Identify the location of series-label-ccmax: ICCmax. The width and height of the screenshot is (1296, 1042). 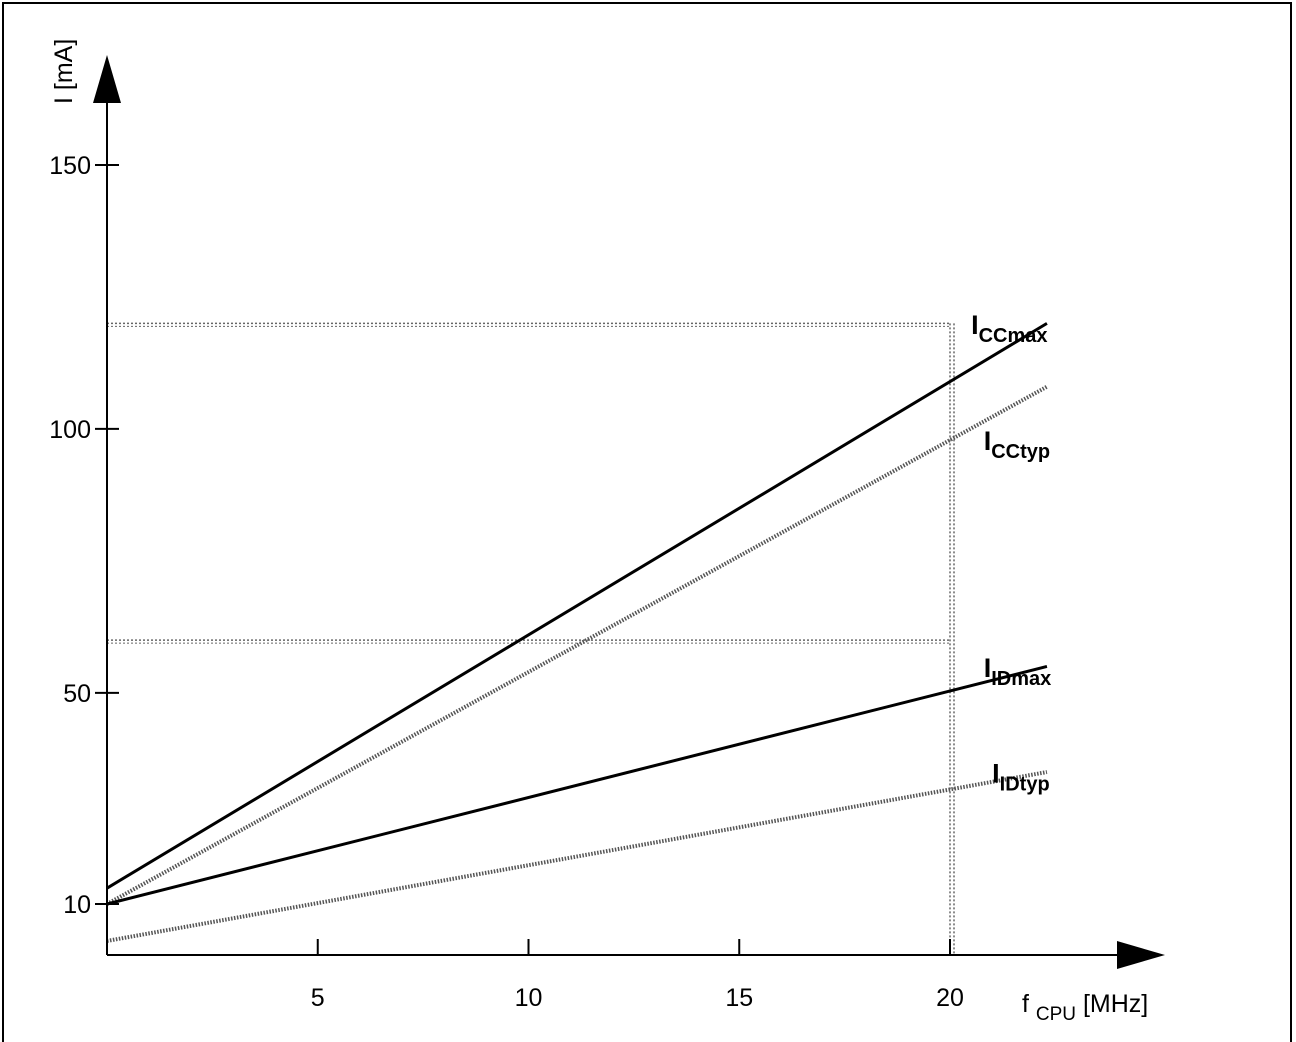
(1009, 328).